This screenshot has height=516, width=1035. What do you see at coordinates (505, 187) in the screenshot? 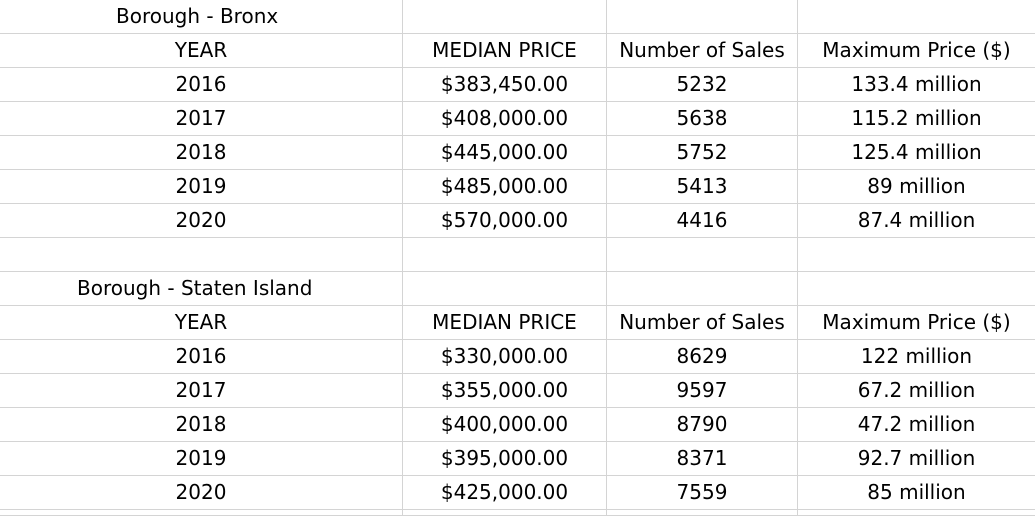
I see `table-row-median: $485,000.00` at bounding box center [505, 187].